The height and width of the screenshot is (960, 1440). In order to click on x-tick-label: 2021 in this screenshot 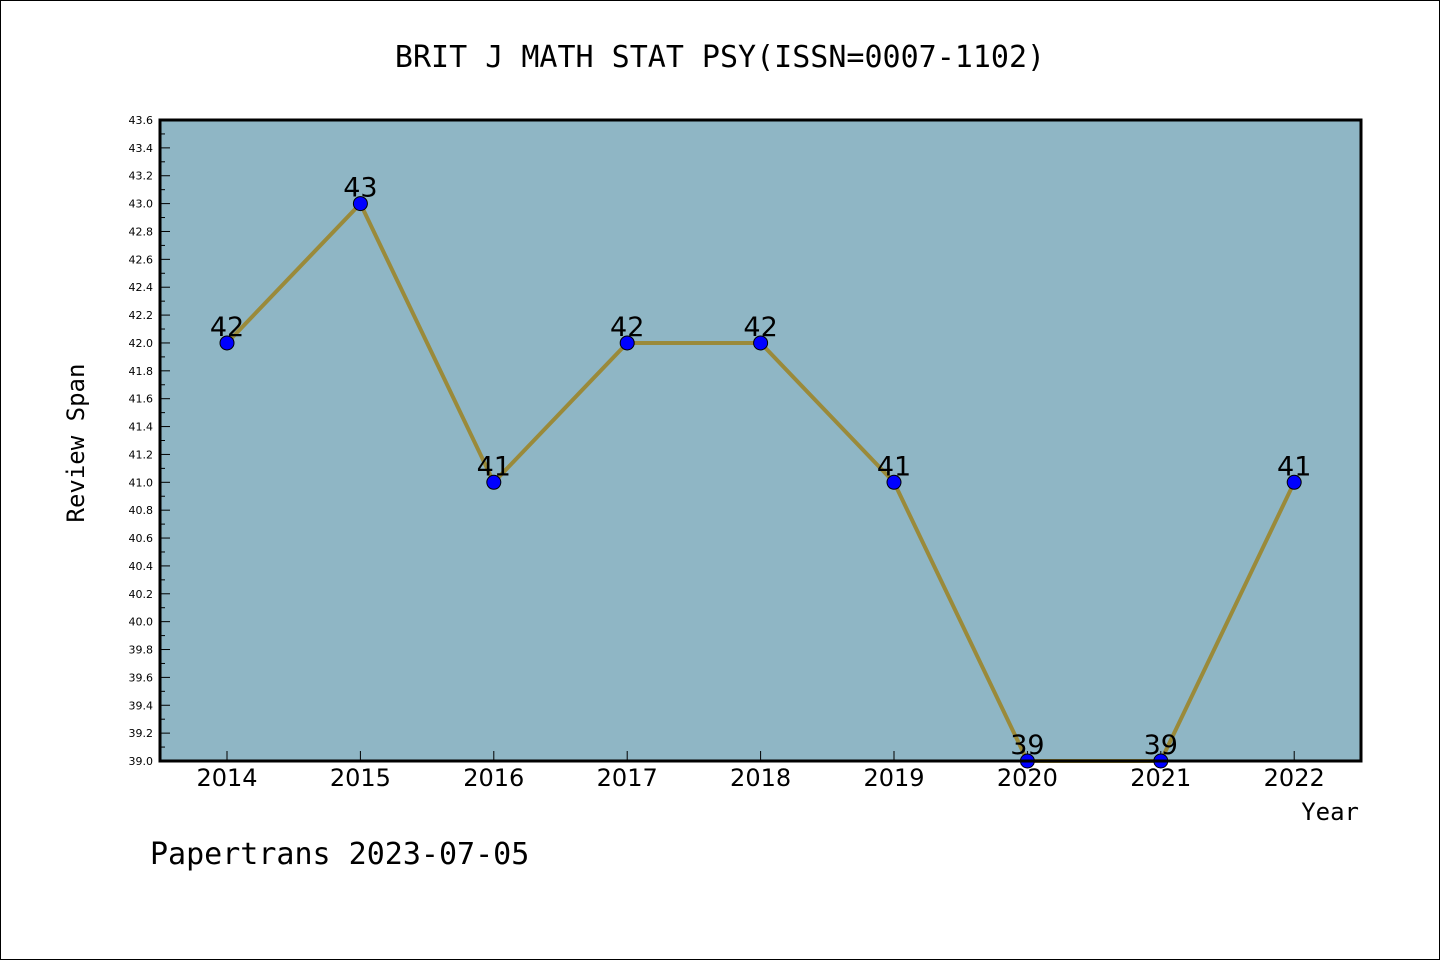, I will do `click(1160, 778)`.